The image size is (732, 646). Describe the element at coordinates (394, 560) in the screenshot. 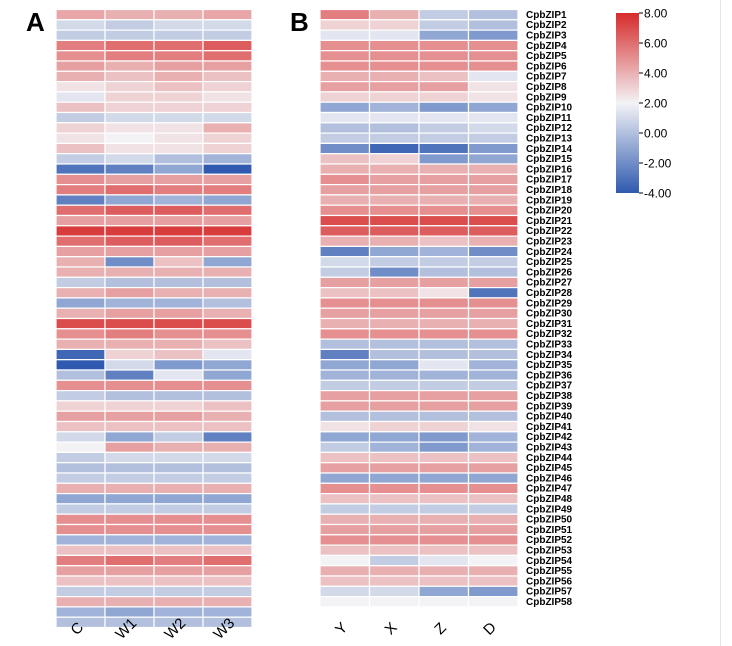

I see `heatmap-cell-b-r54-c2` at that location.